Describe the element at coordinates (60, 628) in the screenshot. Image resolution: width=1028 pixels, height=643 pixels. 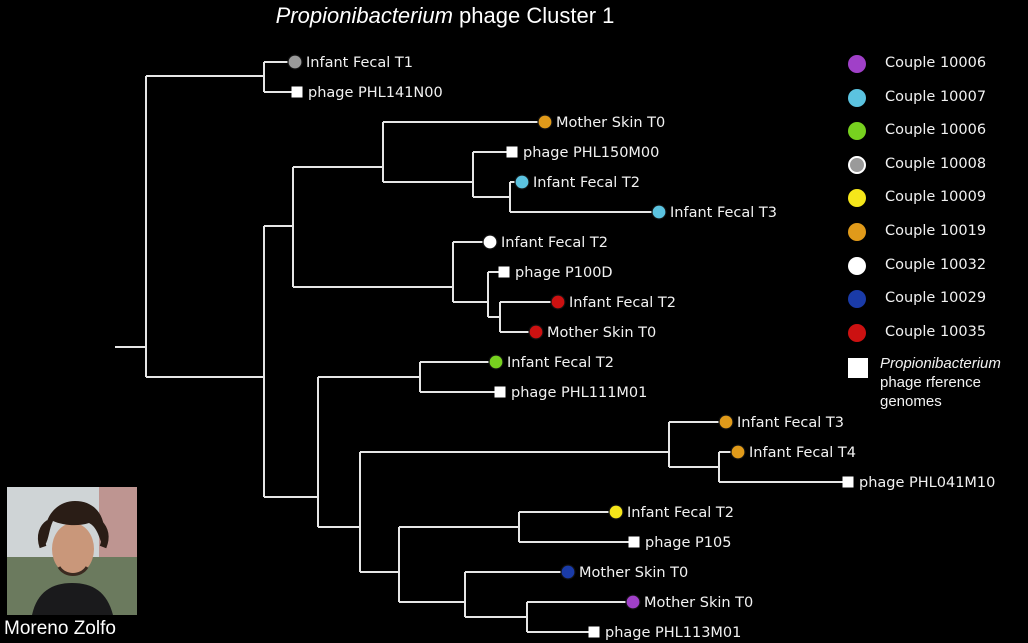
I see `author-name: Moreno Zolfo` at that location.